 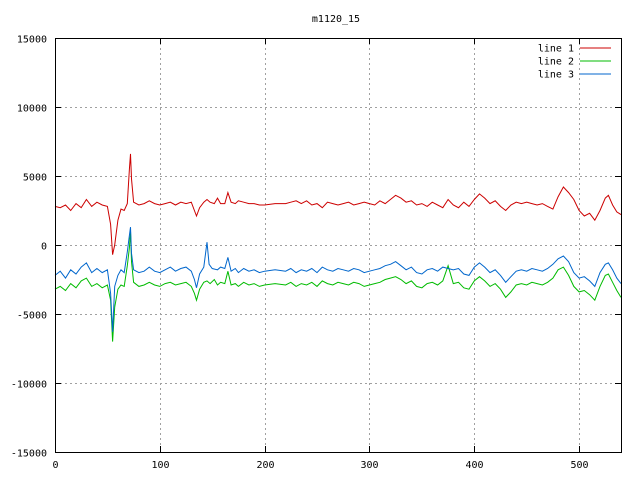 What do you see at coordinates (32, 109) in the screenshot?
I see `y-tick-label: 10000` at bounding box center [32, 109].